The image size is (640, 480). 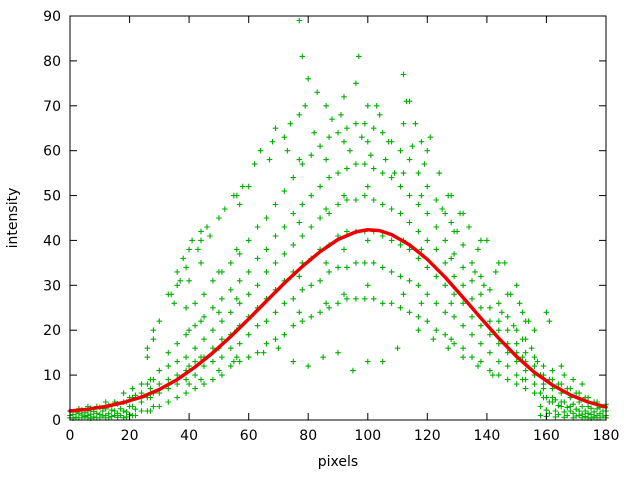 I want to click on x-tick-label: 140, so click(x=487, y=436).